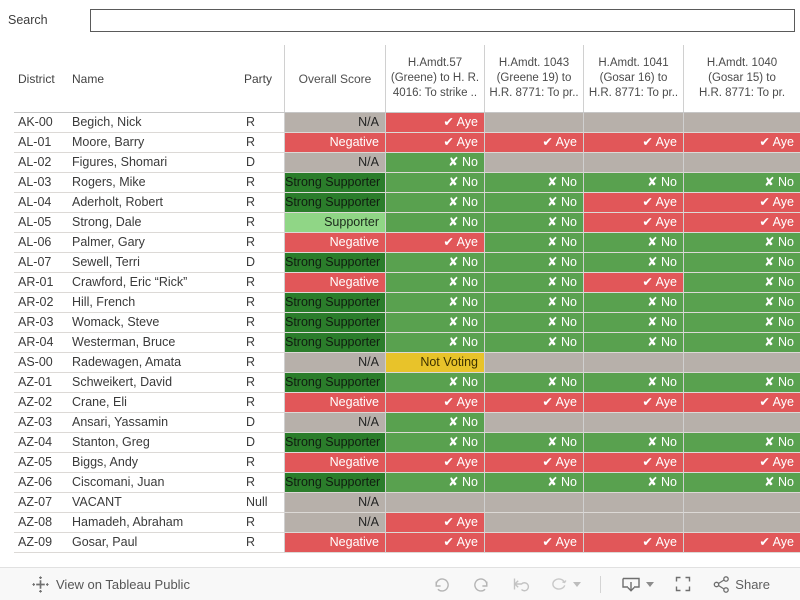  What do you see at coordinates (151, 243) in the screenshot?
I see `cell-name: Palmer, Gary` at bounding box center [151, 243].